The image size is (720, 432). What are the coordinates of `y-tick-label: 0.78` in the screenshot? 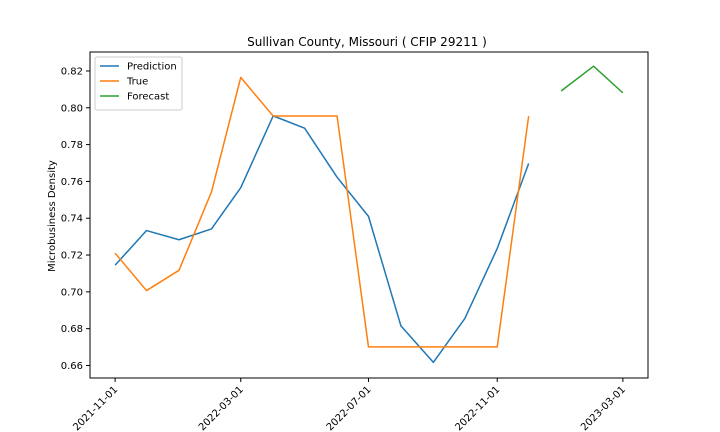 It's located at (72, 145).